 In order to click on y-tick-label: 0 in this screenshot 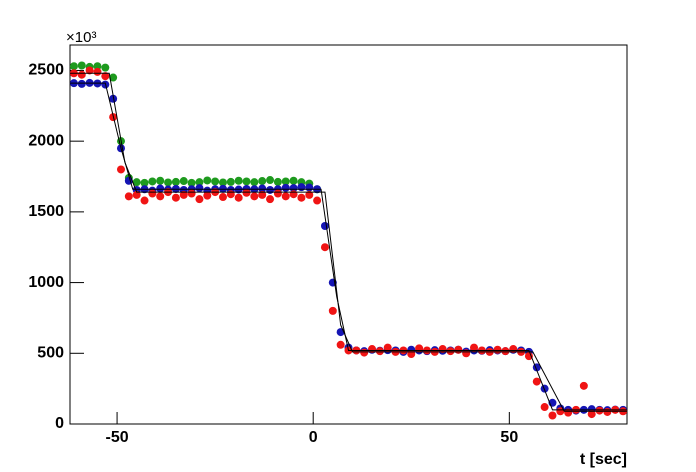, I will do `click(59, 423)`.